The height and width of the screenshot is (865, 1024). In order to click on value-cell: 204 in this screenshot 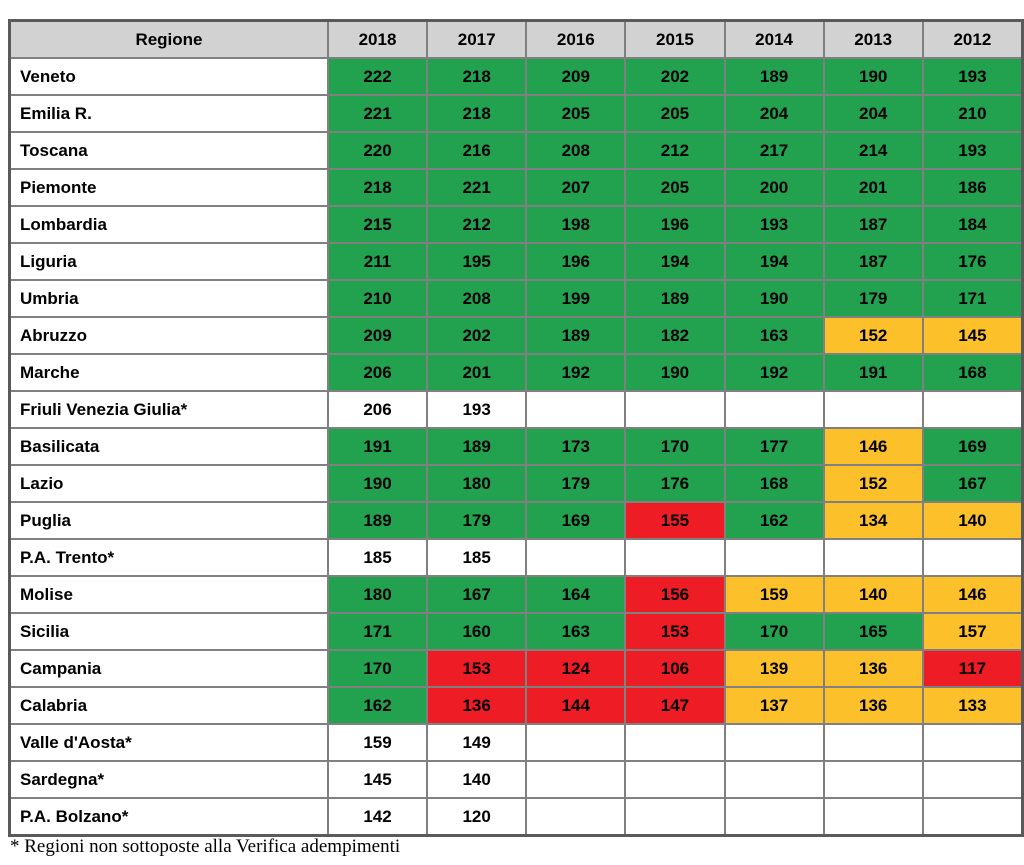, I will do `click(873, 113)`.